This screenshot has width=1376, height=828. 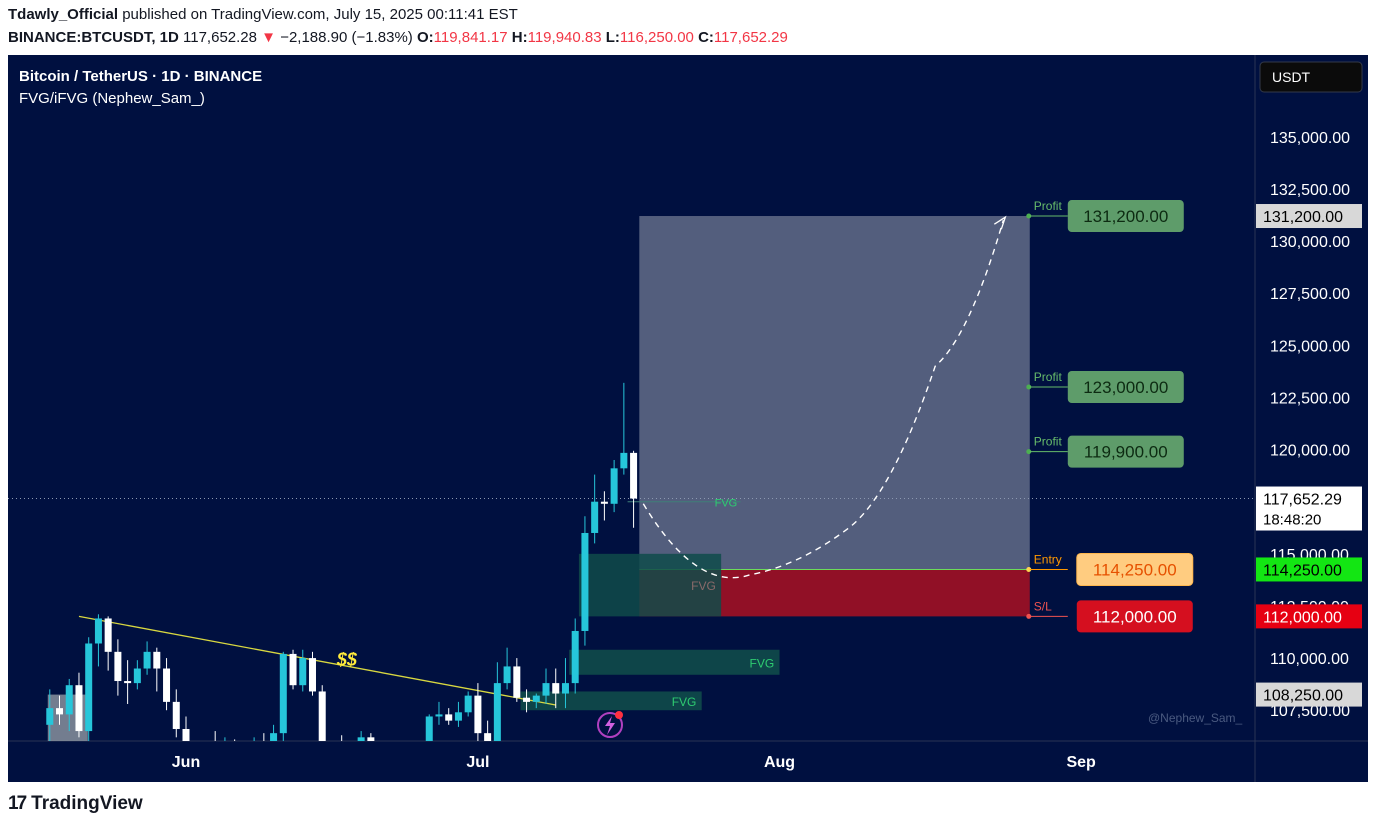 What do you see at coordinates (63, 14) in the screenshot?
I see `author-name: Tdawly_Official` at bounding box center [63, 14].